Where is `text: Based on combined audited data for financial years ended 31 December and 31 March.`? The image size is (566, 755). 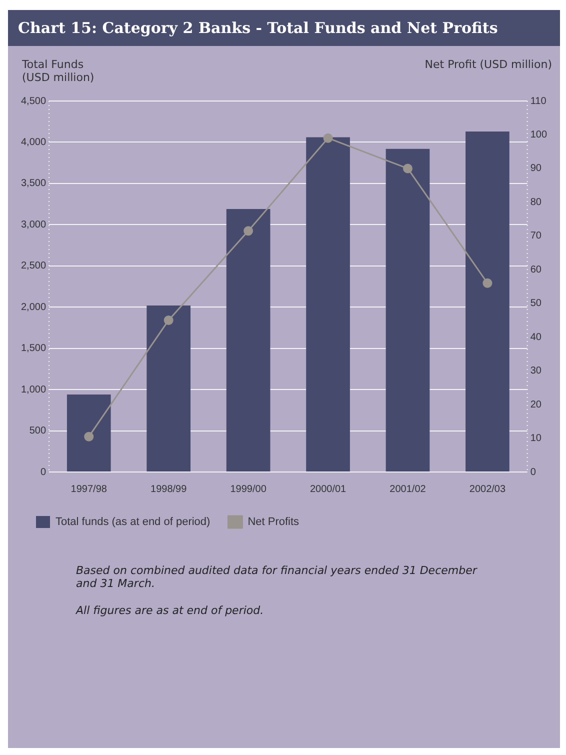 text: Based on combined audited data for financial years ended 31 December and 31 March. is located at coordinates (277, 577).